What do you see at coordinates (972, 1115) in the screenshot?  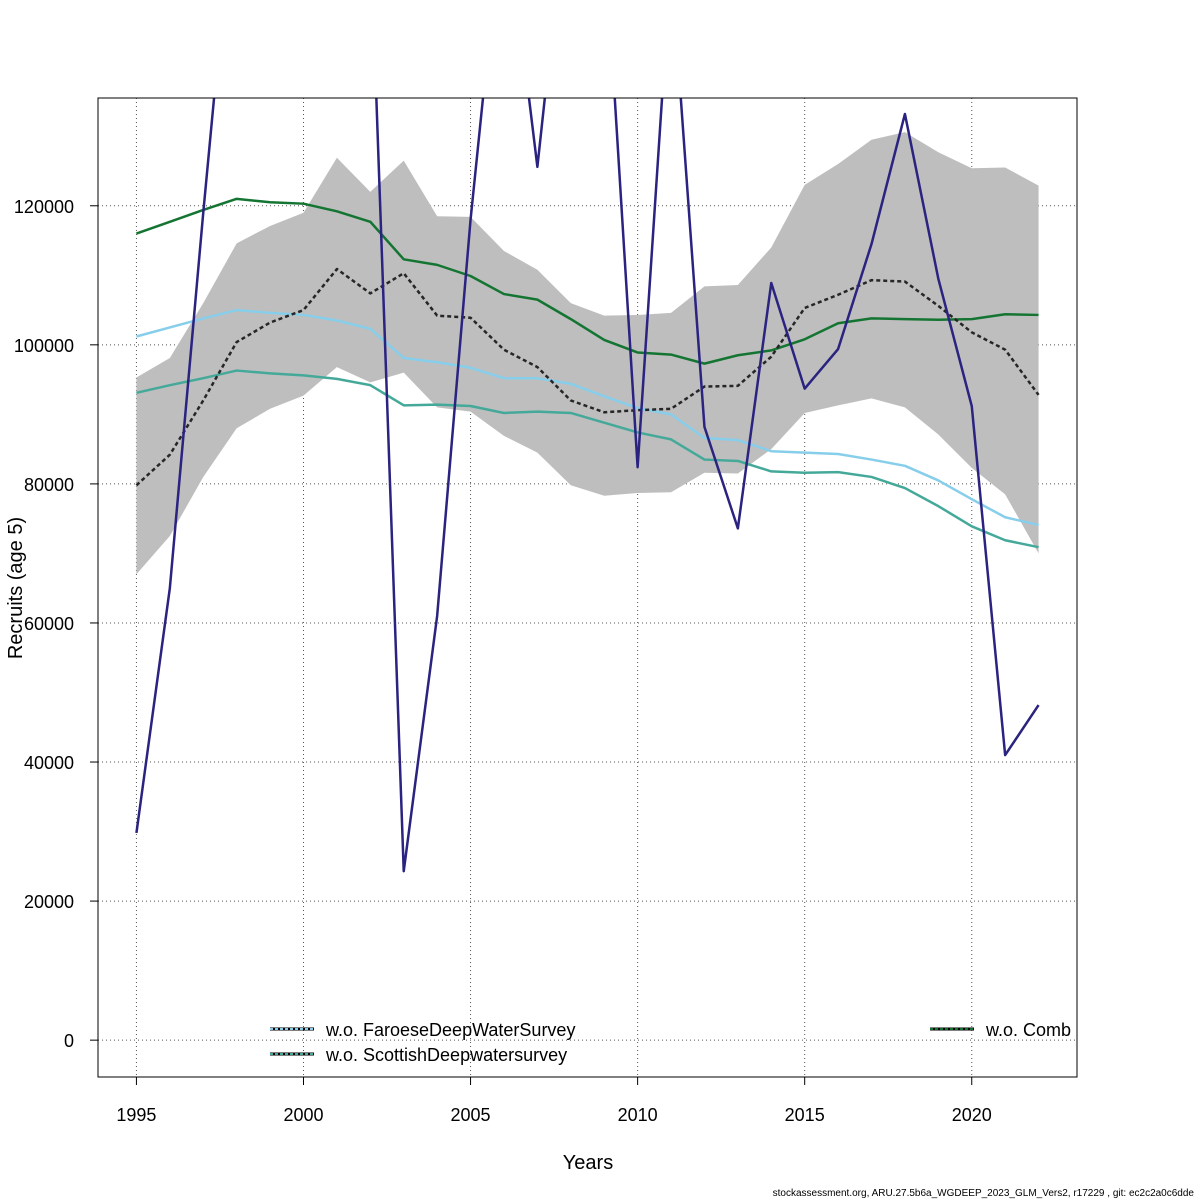 I see `x-tick-label: 2020` at bounding box center [972, 1115].